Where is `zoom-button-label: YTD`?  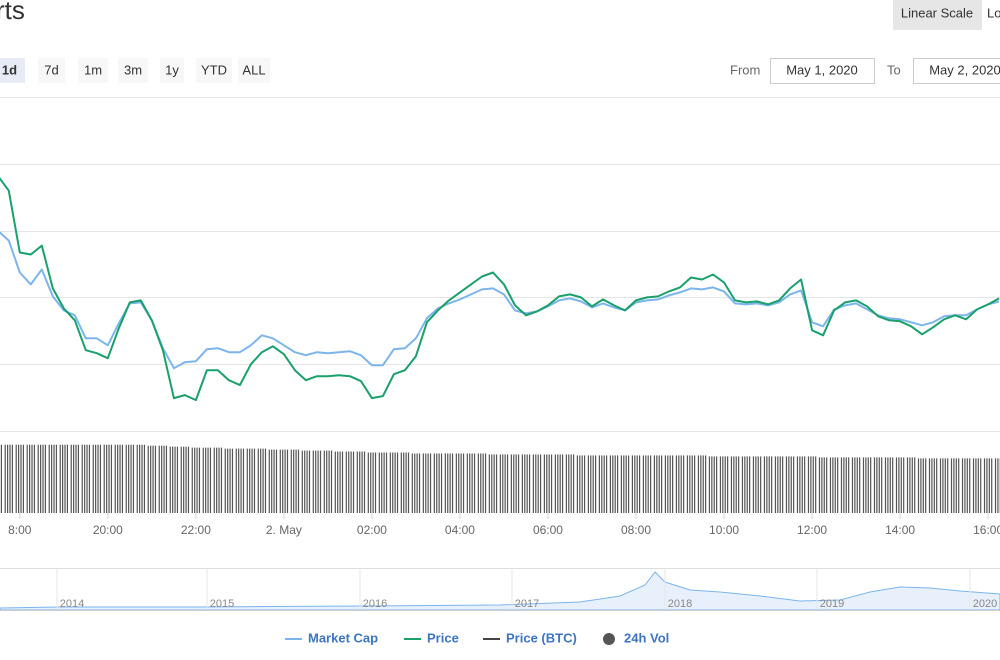 zoom-button-label: YTD is located at coordinates (214, 69).